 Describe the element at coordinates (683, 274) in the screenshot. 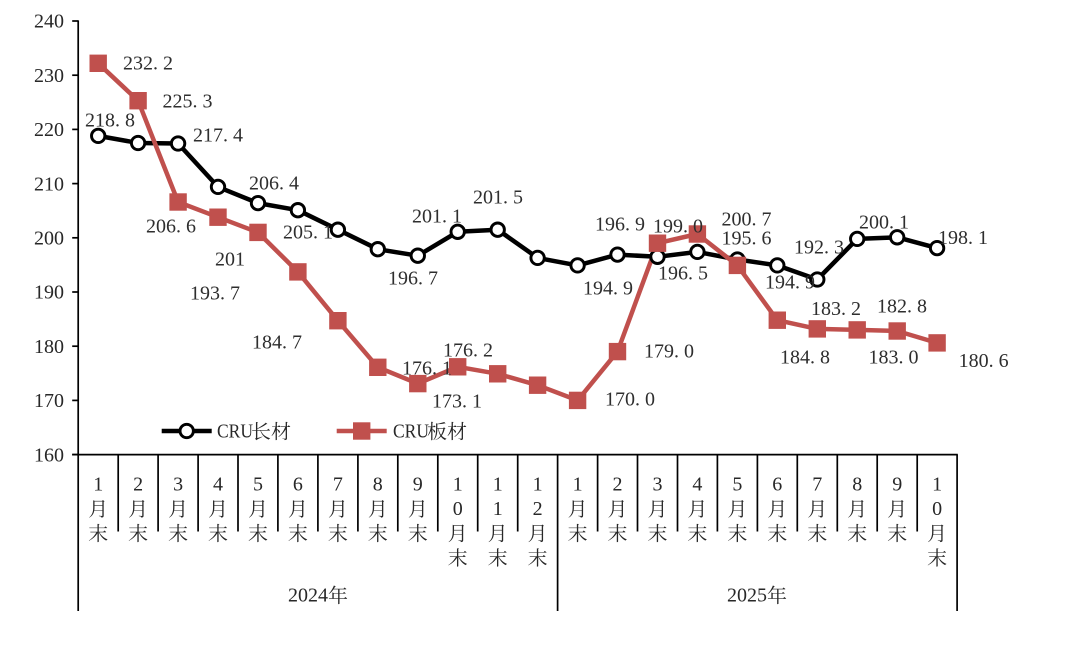

I see `svg-text: 196. 5` at that location.